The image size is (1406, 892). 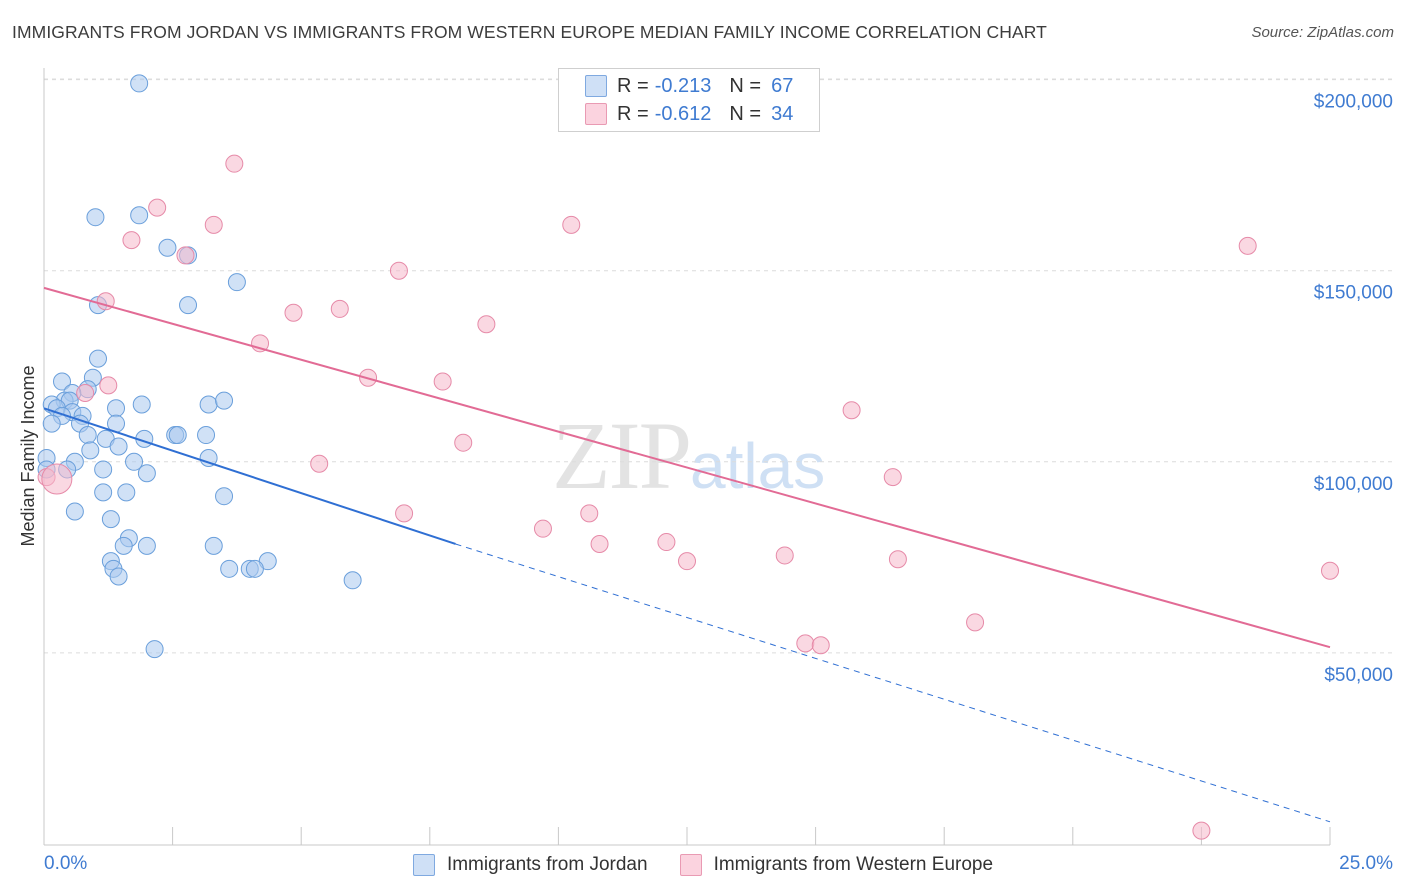 What do you see at coordinates (690, 865) in the screenshot?
I see `series-swatch-western-europe` at bounding box center [690, 865].